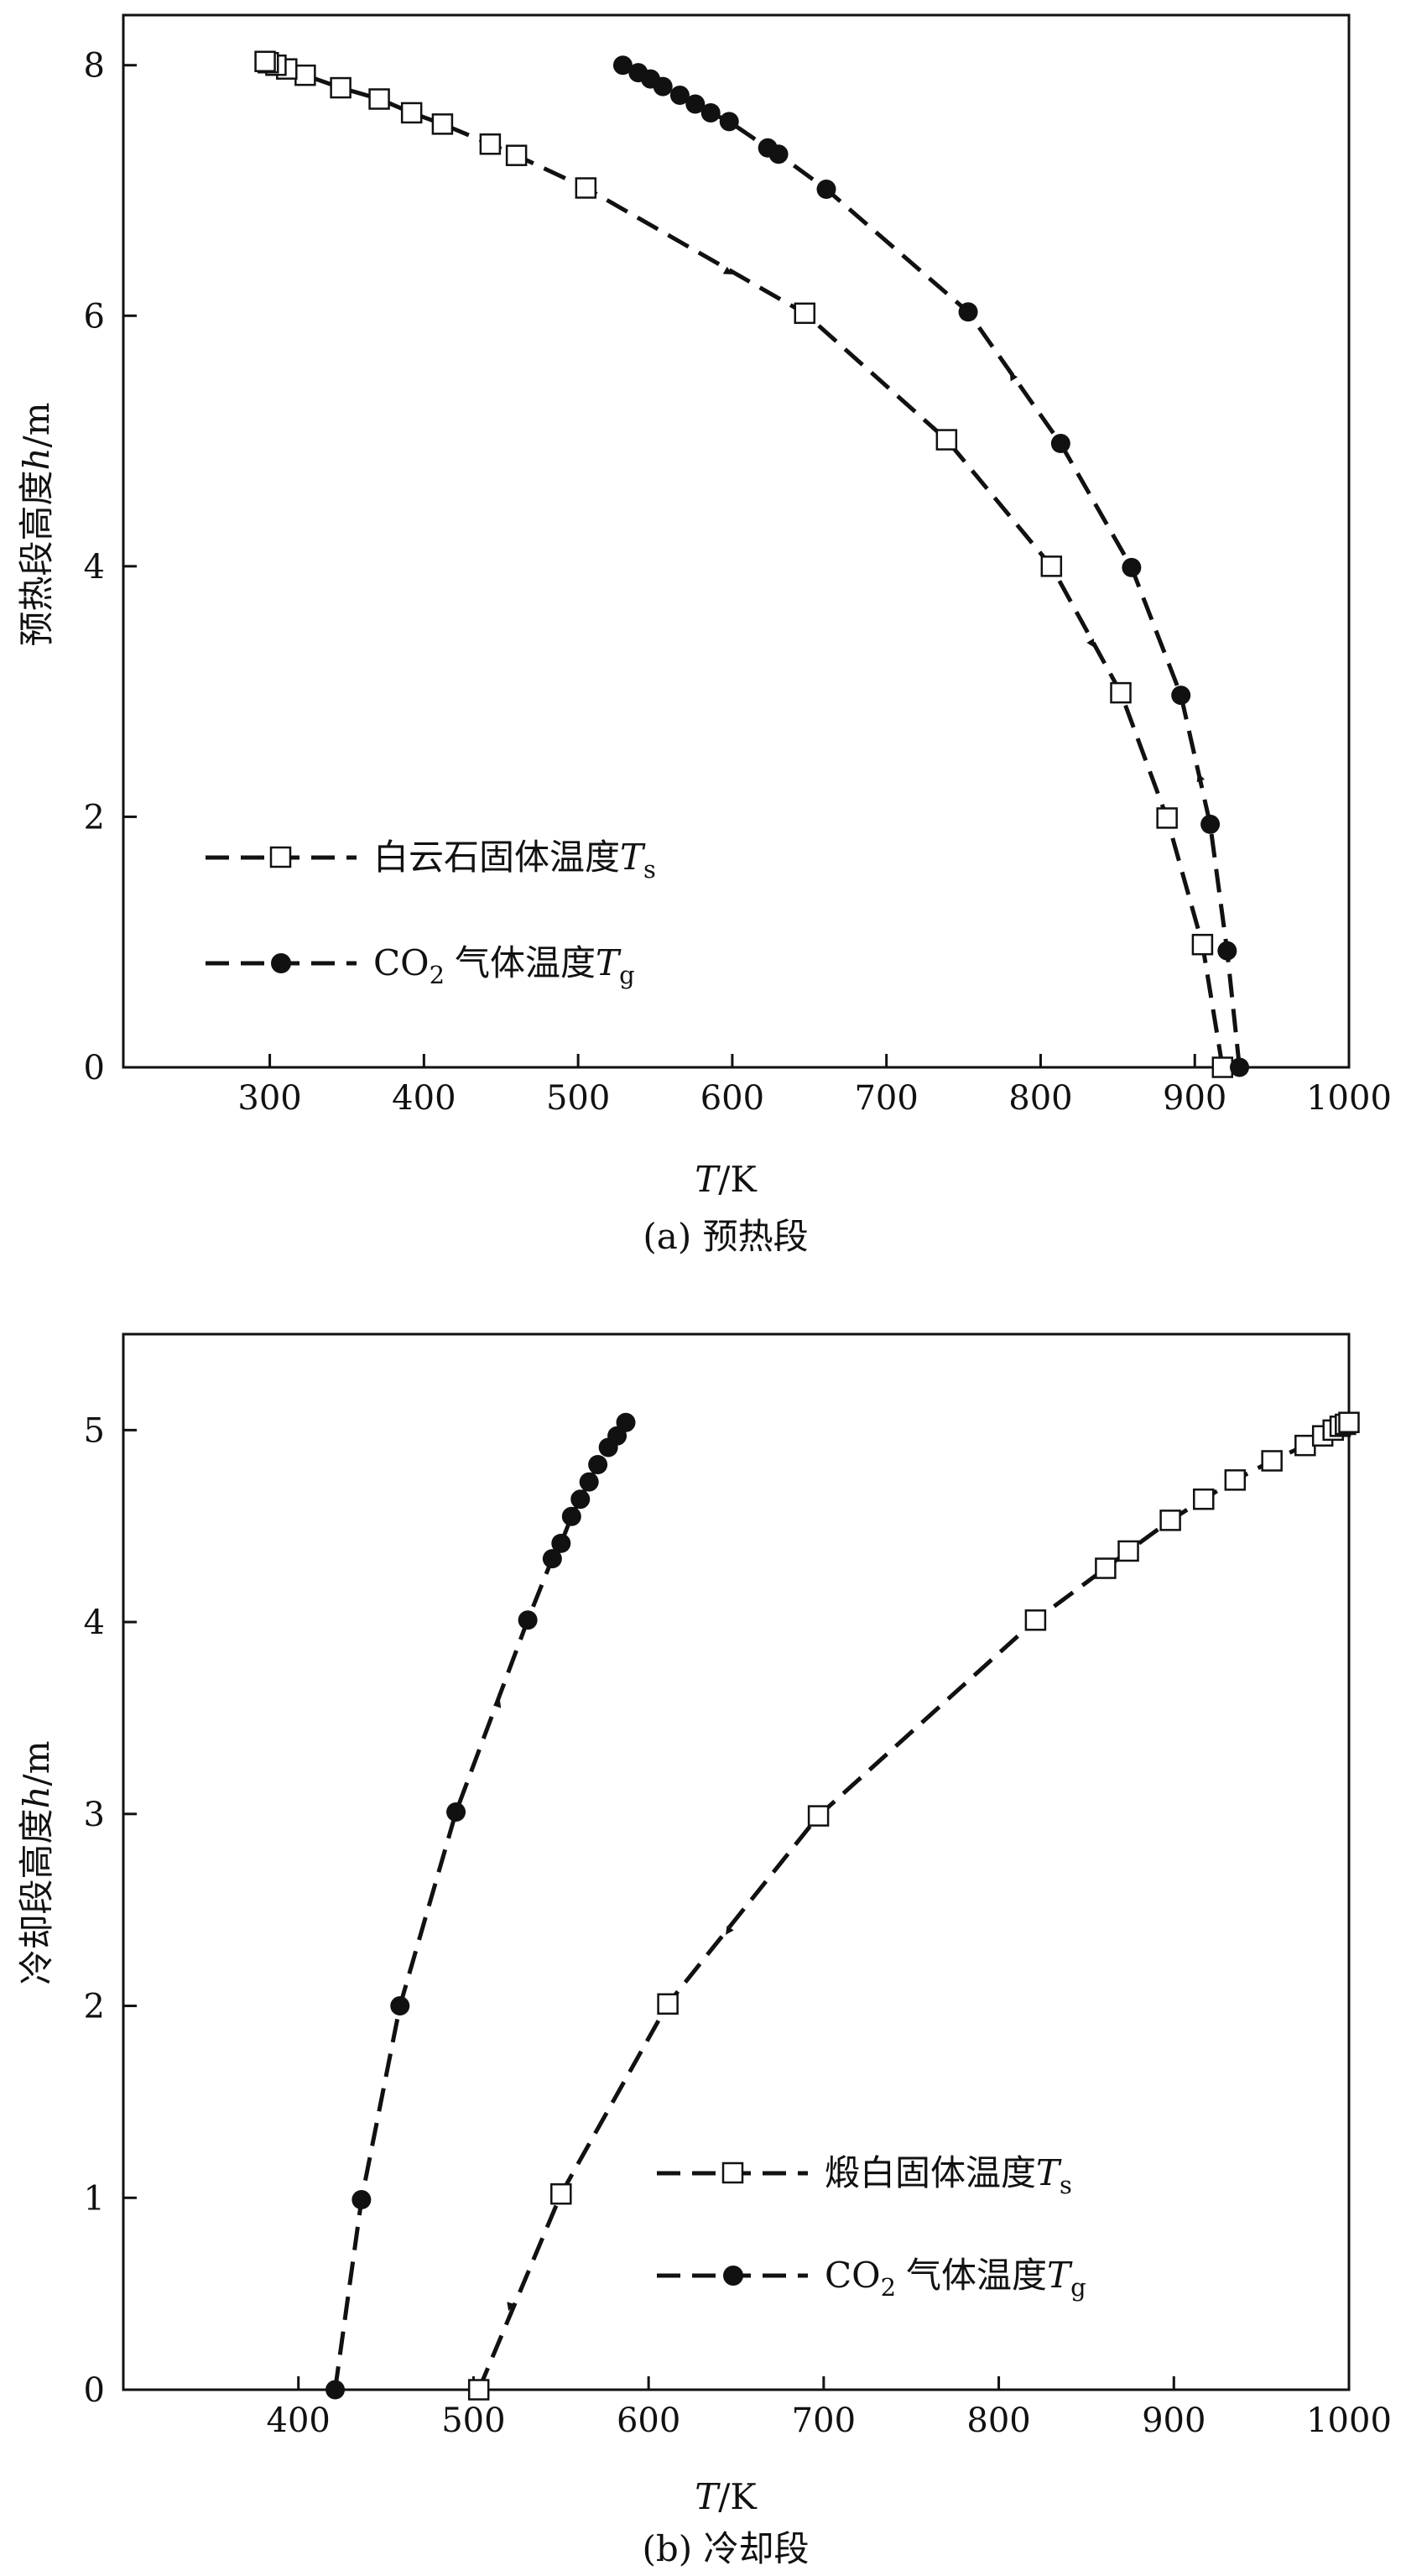  What do you see at coordinates (725, 2548) in the screenshot?
I see `panel-caption: (b) 冷却段` at bounding box center [725, 2548].